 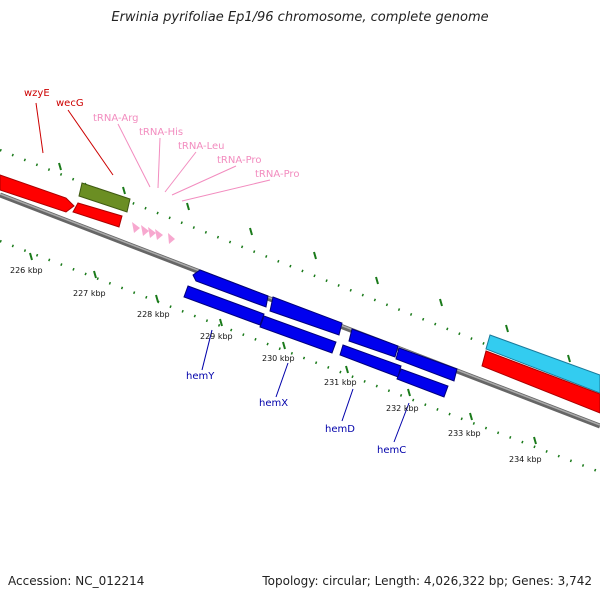 What do you see at coordinates (70, 103) in the screenshot?
I see `gene-label: wecG` at bounding box center [70, 103].